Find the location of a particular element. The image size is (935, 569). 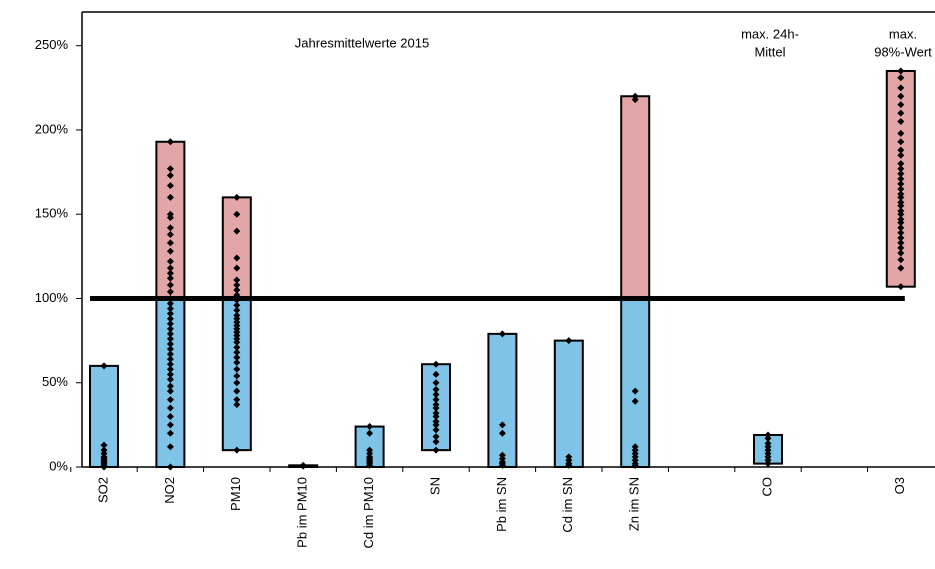

x-tick-label: Zn im SN is located at coordinates (634, 504).